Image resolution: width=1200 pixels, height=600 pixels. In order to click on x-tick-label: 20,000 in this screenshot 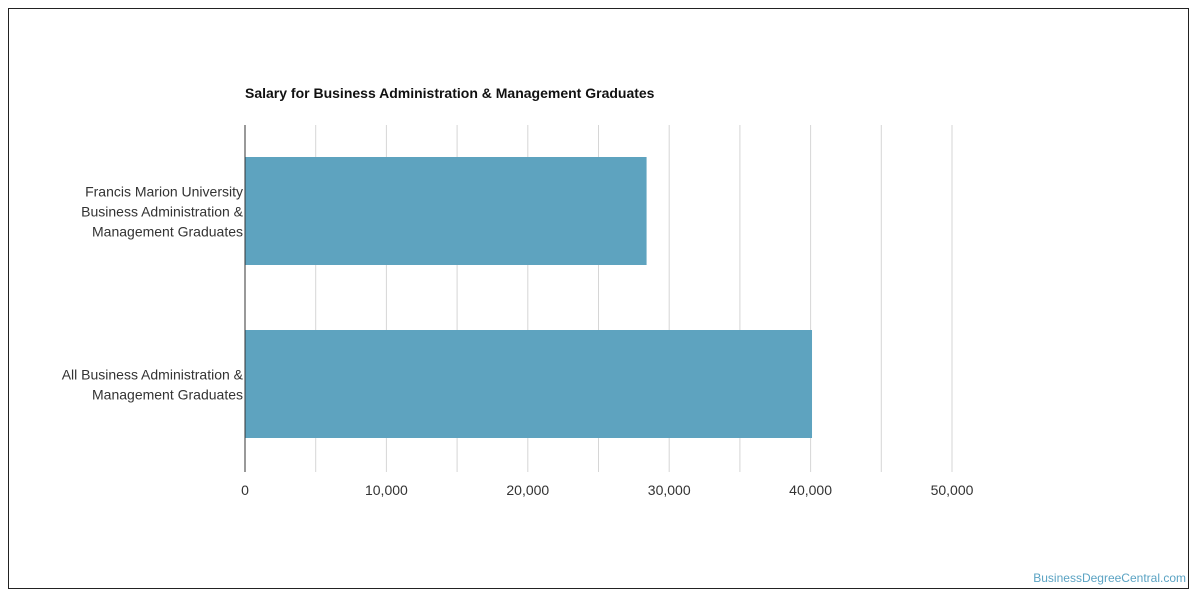, I will do `click(527, 490)`.